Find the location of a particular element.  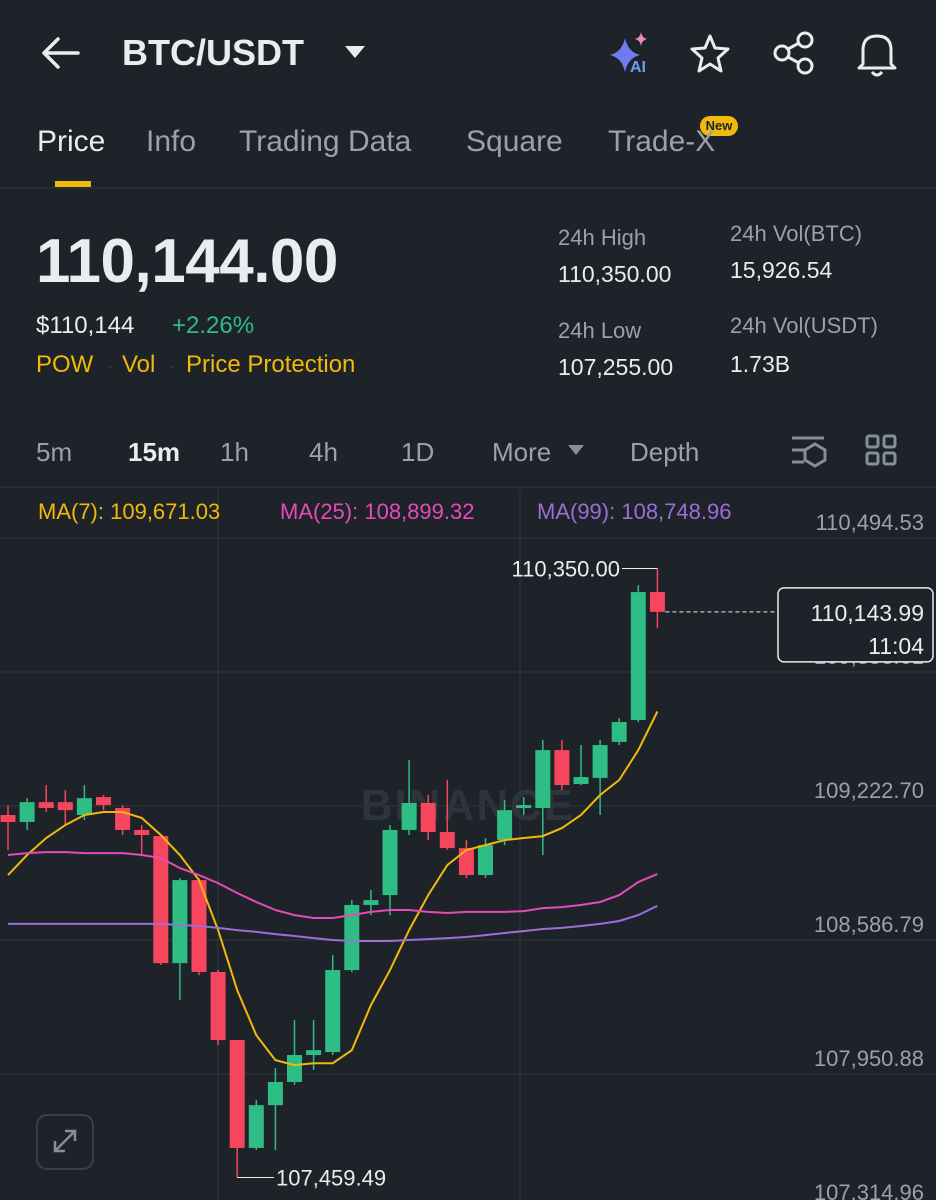

tag: Vol is located at coordinates (139, 364).